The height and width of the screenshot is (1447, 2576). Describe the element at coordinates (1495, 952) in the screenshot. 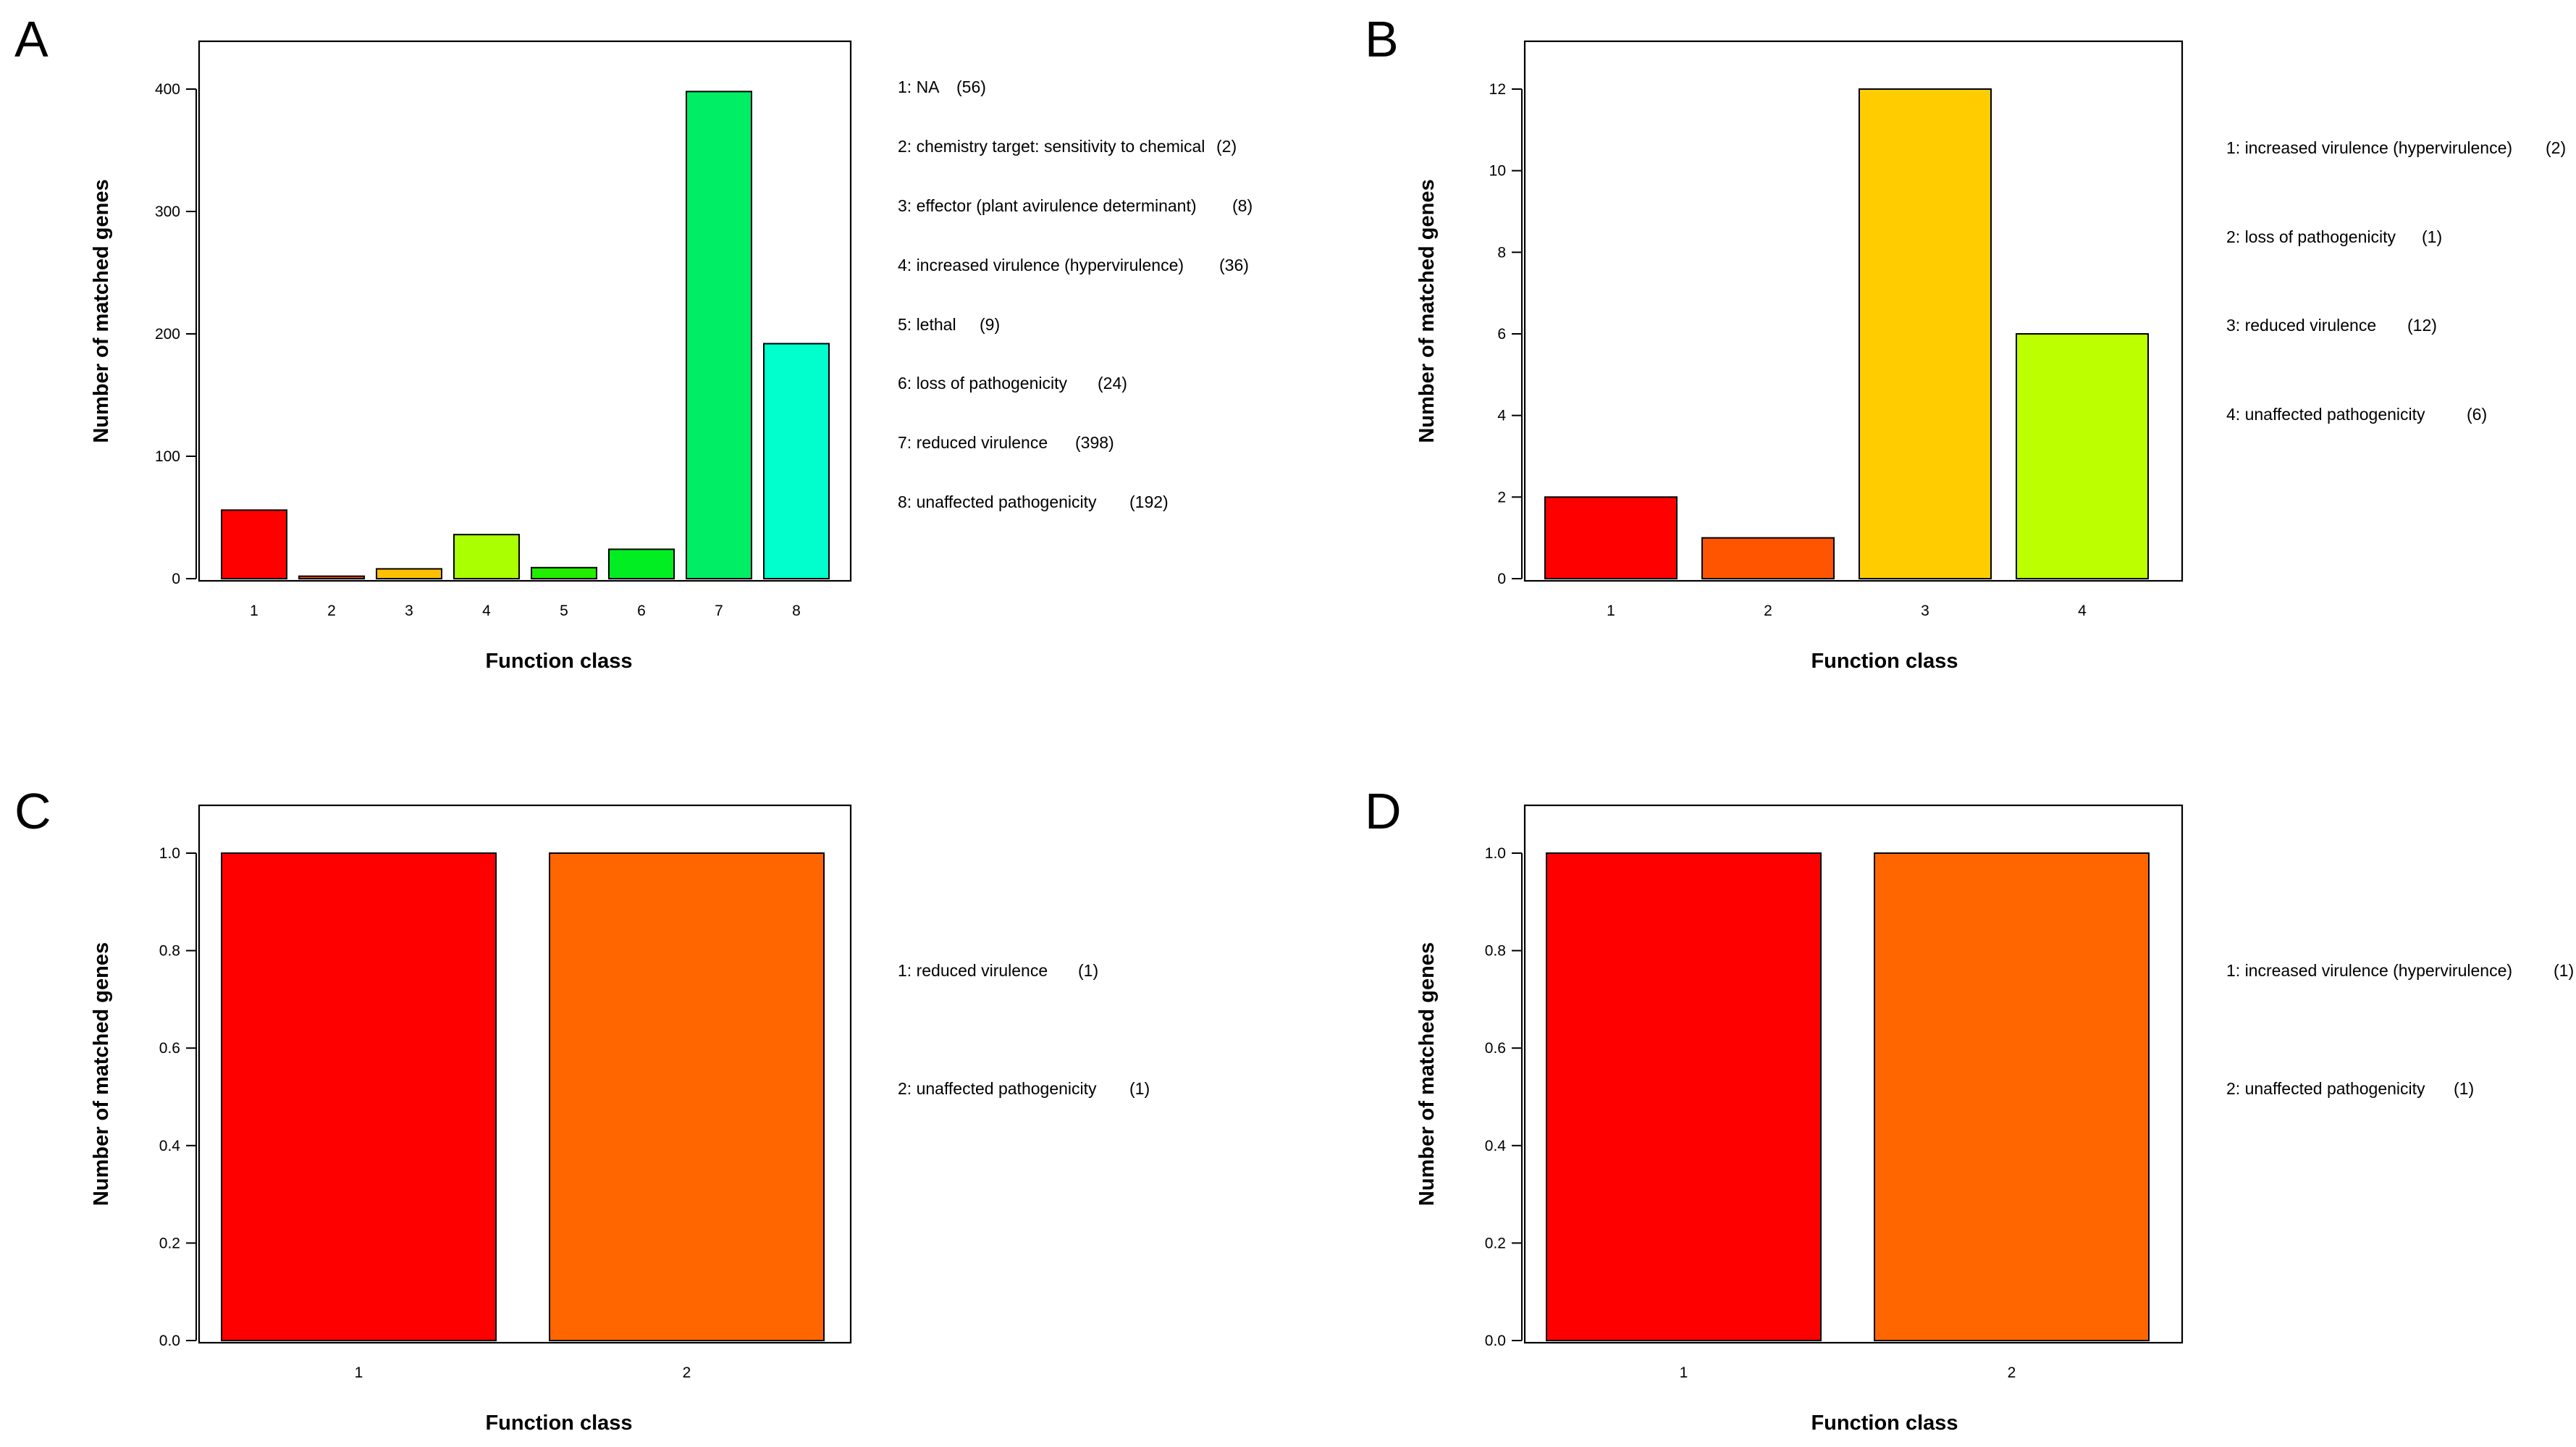

I see `chart-d-y-tick-label: 0.8` at that location.